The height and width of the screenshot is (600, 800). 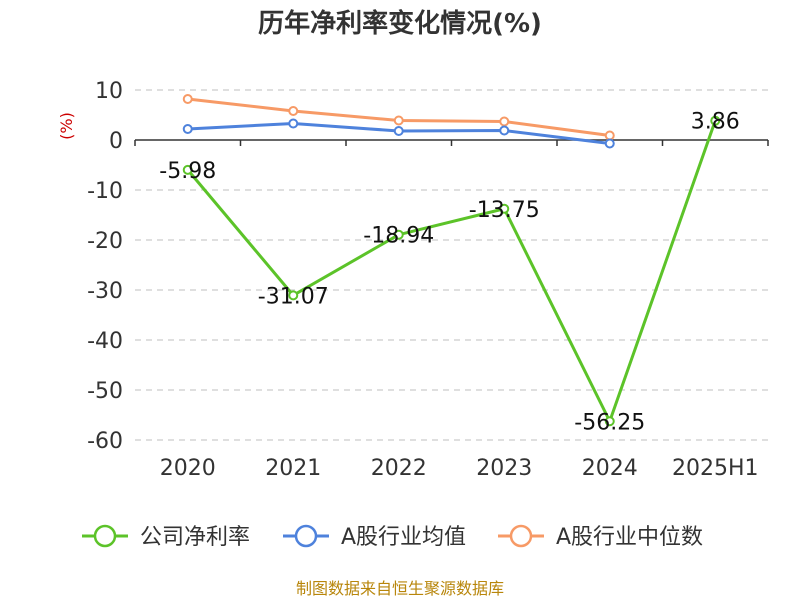 I want to click on data-label: -5.98, so click(x=187, y=171).